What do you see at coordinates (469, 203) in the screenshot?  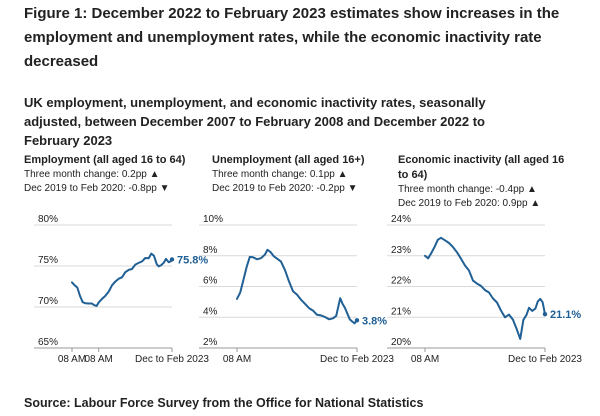 I see `inactivity-pre-pandemic-change: Dec 2019 to Feb 2020: 0.9pp ▲` at bounding box center [469, 203].